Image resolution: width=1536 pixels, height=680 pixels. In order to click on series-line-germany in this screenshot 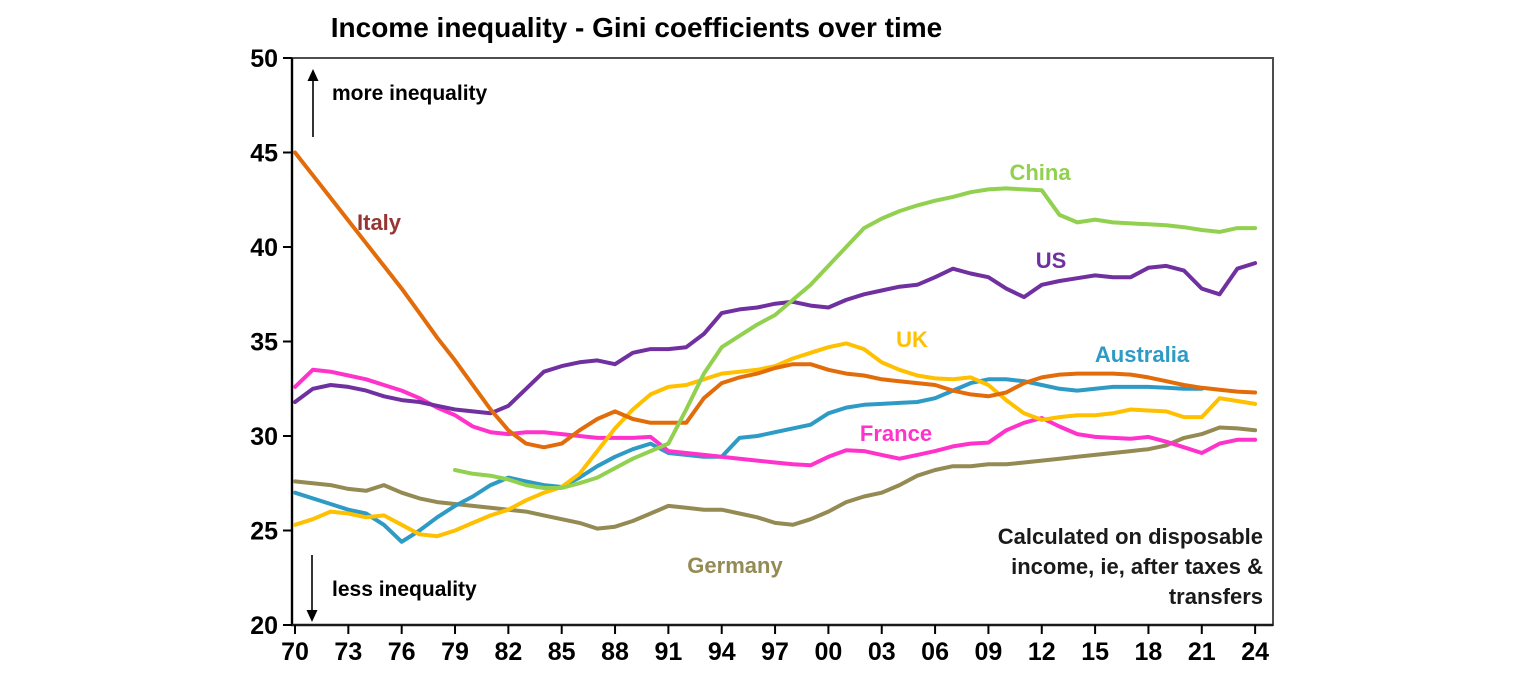, I will do `click(775, 478)`.